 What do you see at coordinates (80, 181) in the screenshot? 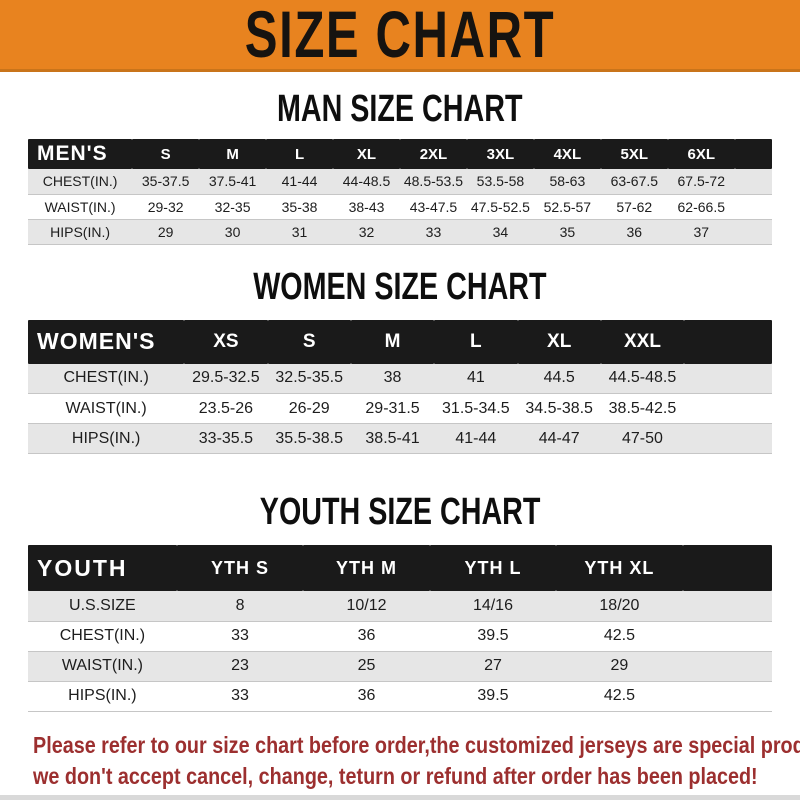
I see `men-row-label-0: CHEST(IN.)` at bounding box center [80, 181].